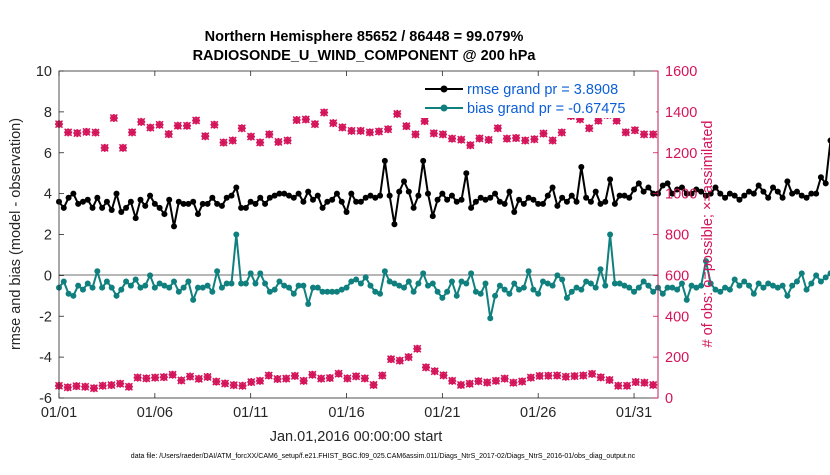 Image resolution: width=830 pixels, height=475 pixels. Describe the element at coordinates (677, 358) in the screenshot. I see `y-right-tick-label: 200` at that location.